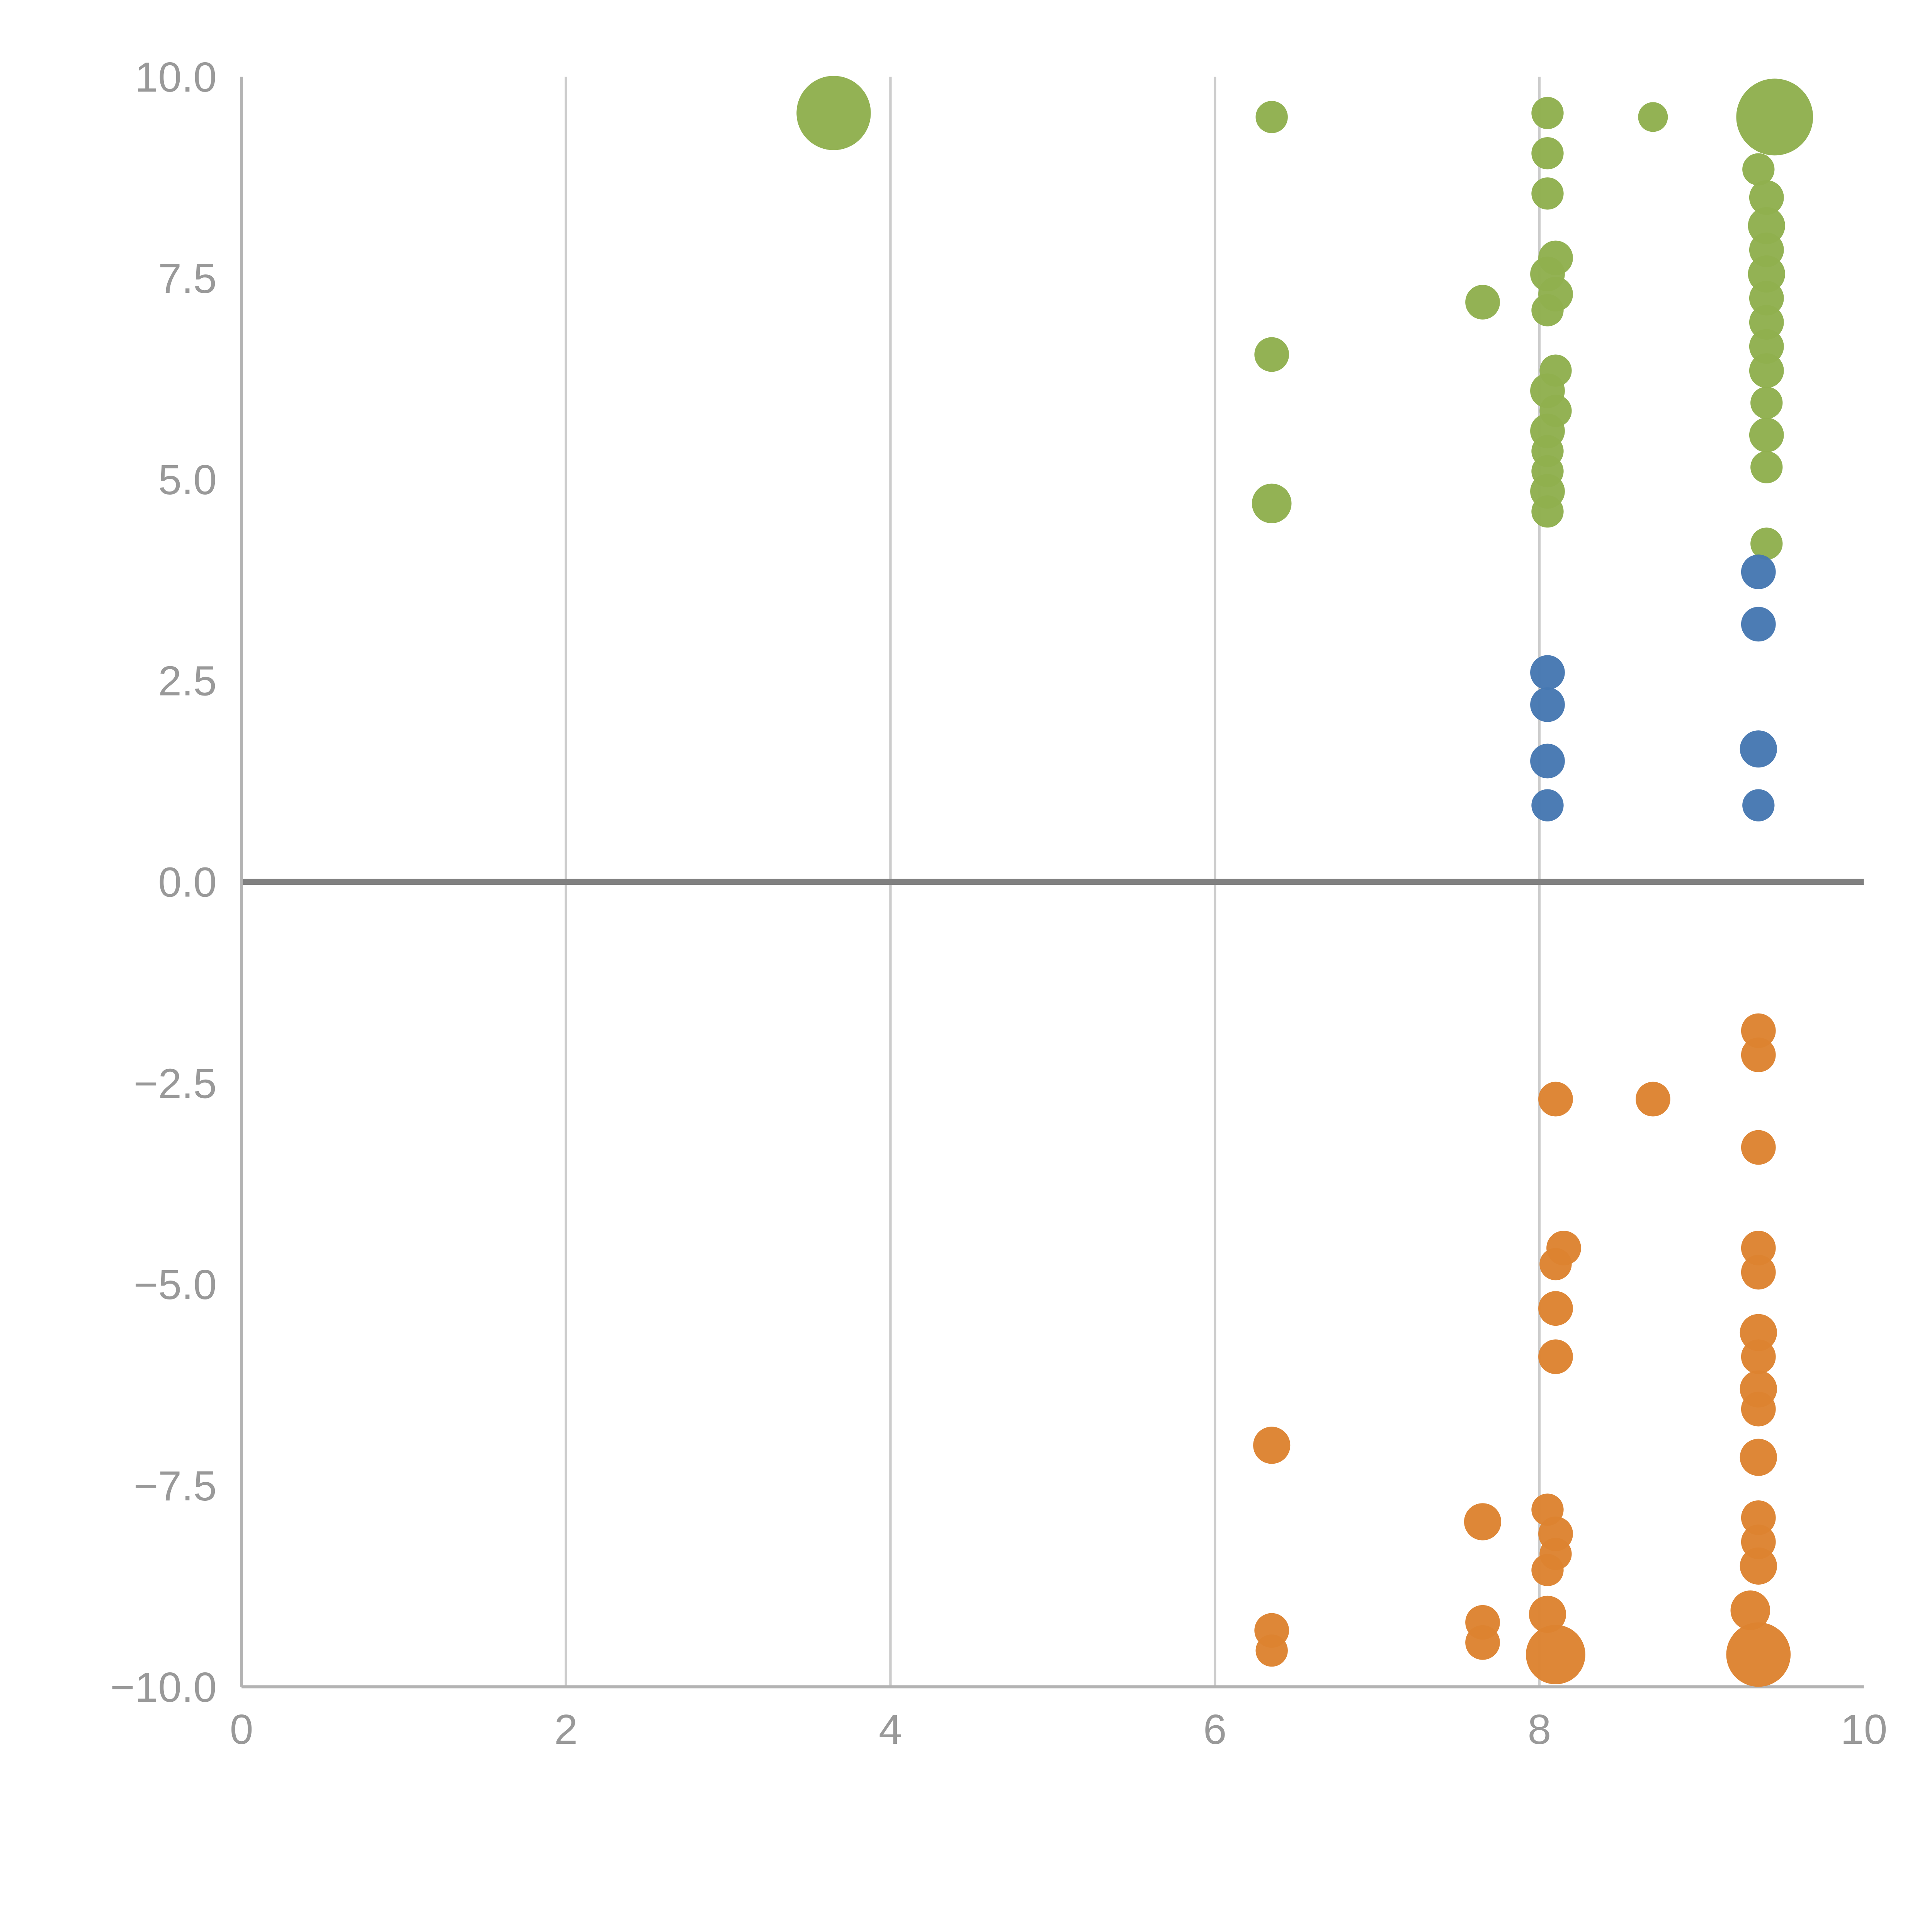  Describe the element at coordinates (891, 1729) in the screenshot. I see `x-tick-label: 4` at that location.